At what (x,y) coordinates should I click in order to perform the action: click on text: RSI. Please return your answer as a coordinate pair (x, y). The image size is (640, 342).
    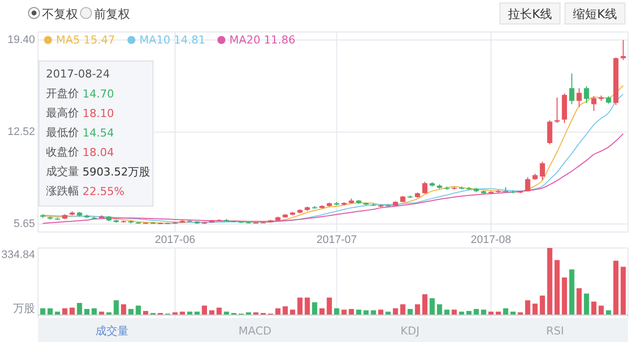
    Looking at the image, I should click on (555, 331).